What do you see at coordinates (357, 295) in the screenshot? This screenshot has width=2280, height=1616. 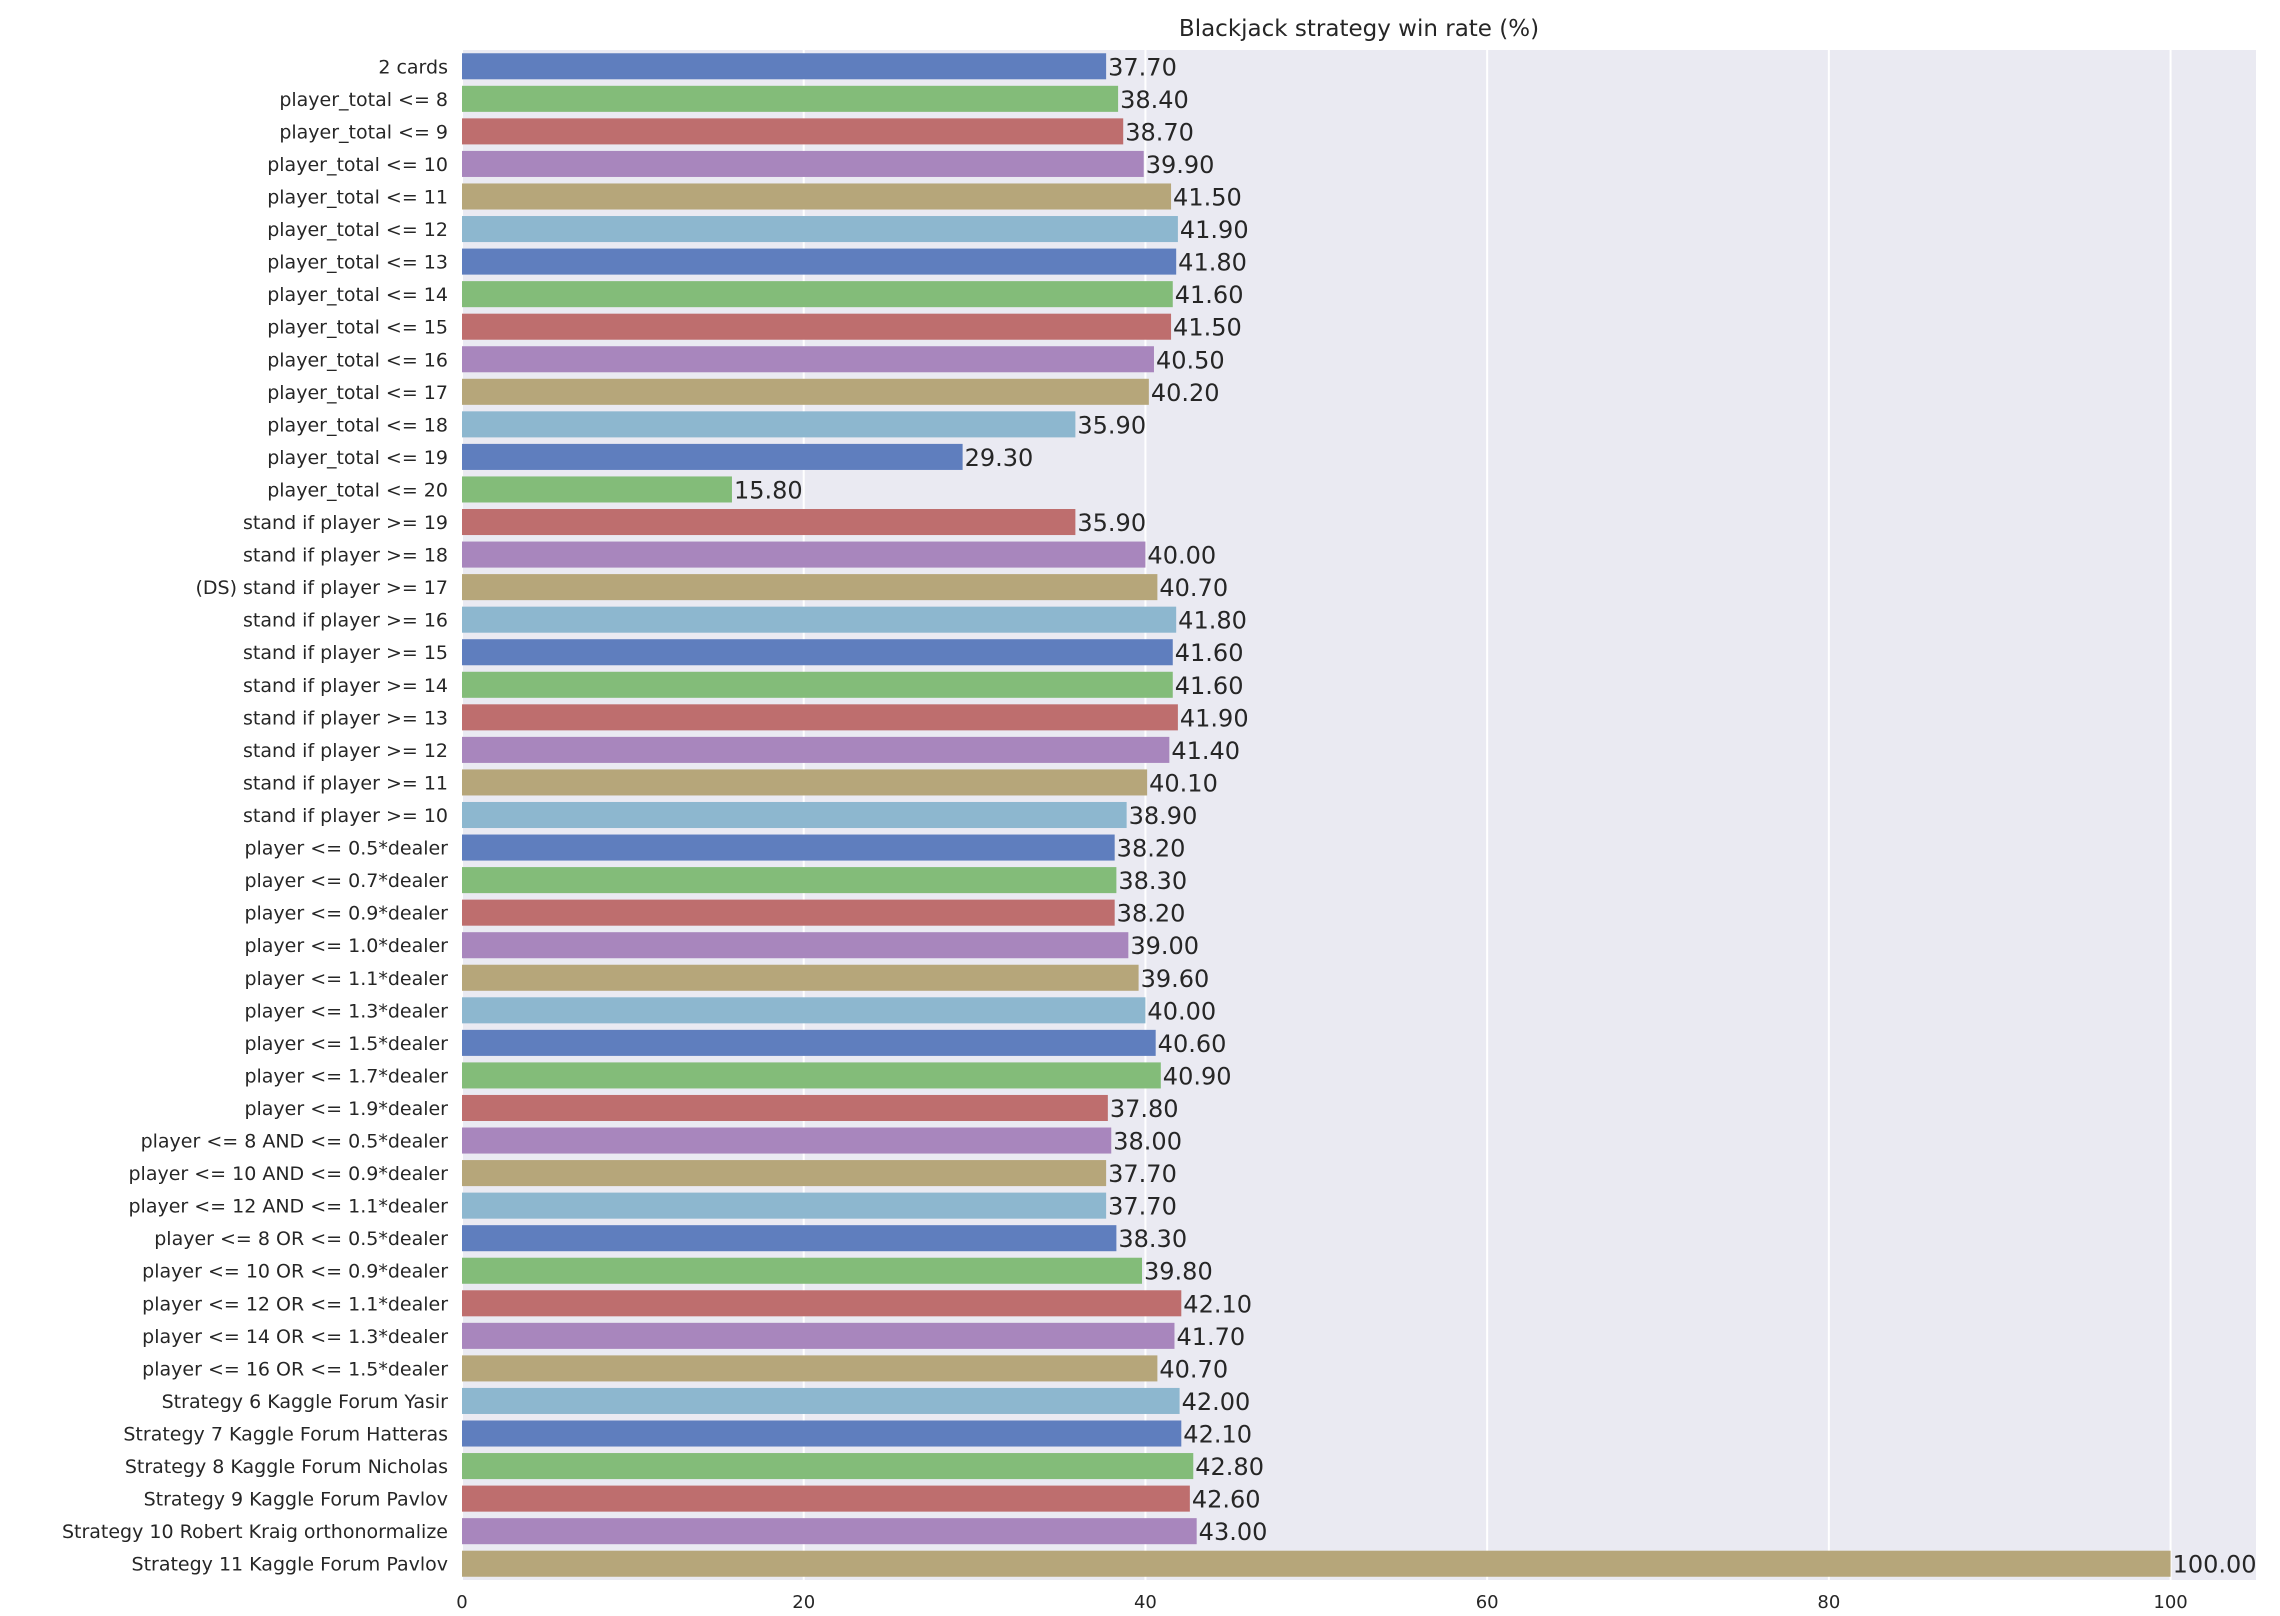 I see `category-label: player_total <= 14` at bounding box center [357, 295].